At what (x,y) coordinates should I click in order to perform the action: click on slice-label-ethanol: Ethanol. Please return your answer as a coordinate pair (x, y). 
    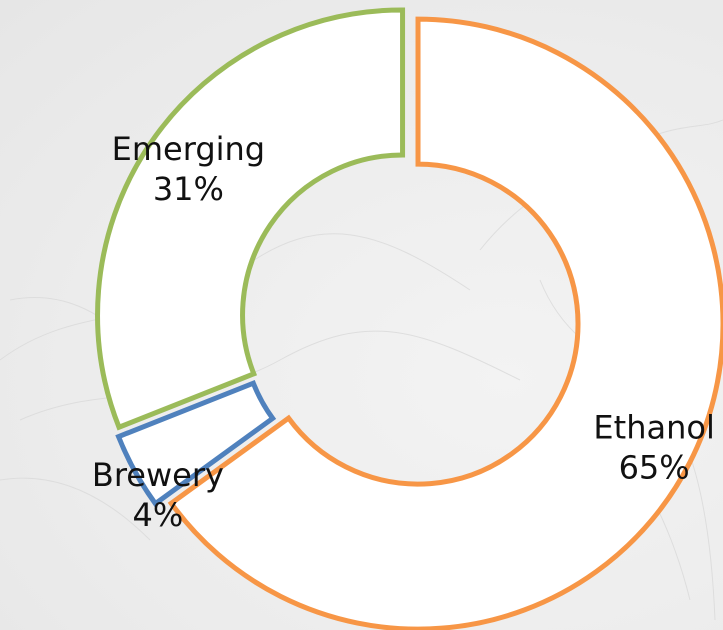
    Looking at the image, I should click on (653, 427).